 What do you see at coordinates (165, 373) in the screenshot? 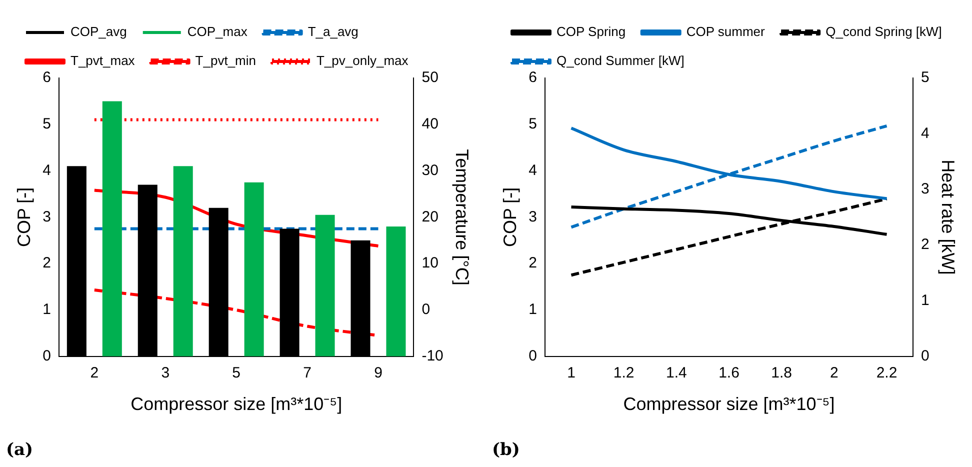
I see `x-tick-label: 3` at bounding box center [165, 373].